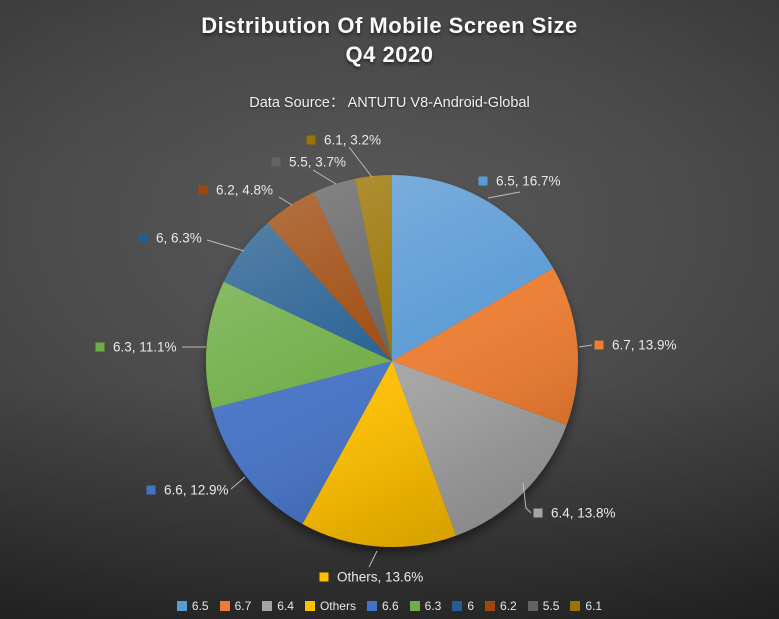 This screenshot has height=619, width=779. I want to click on data-label-6: 6, 6.3%, so click(170, 238).